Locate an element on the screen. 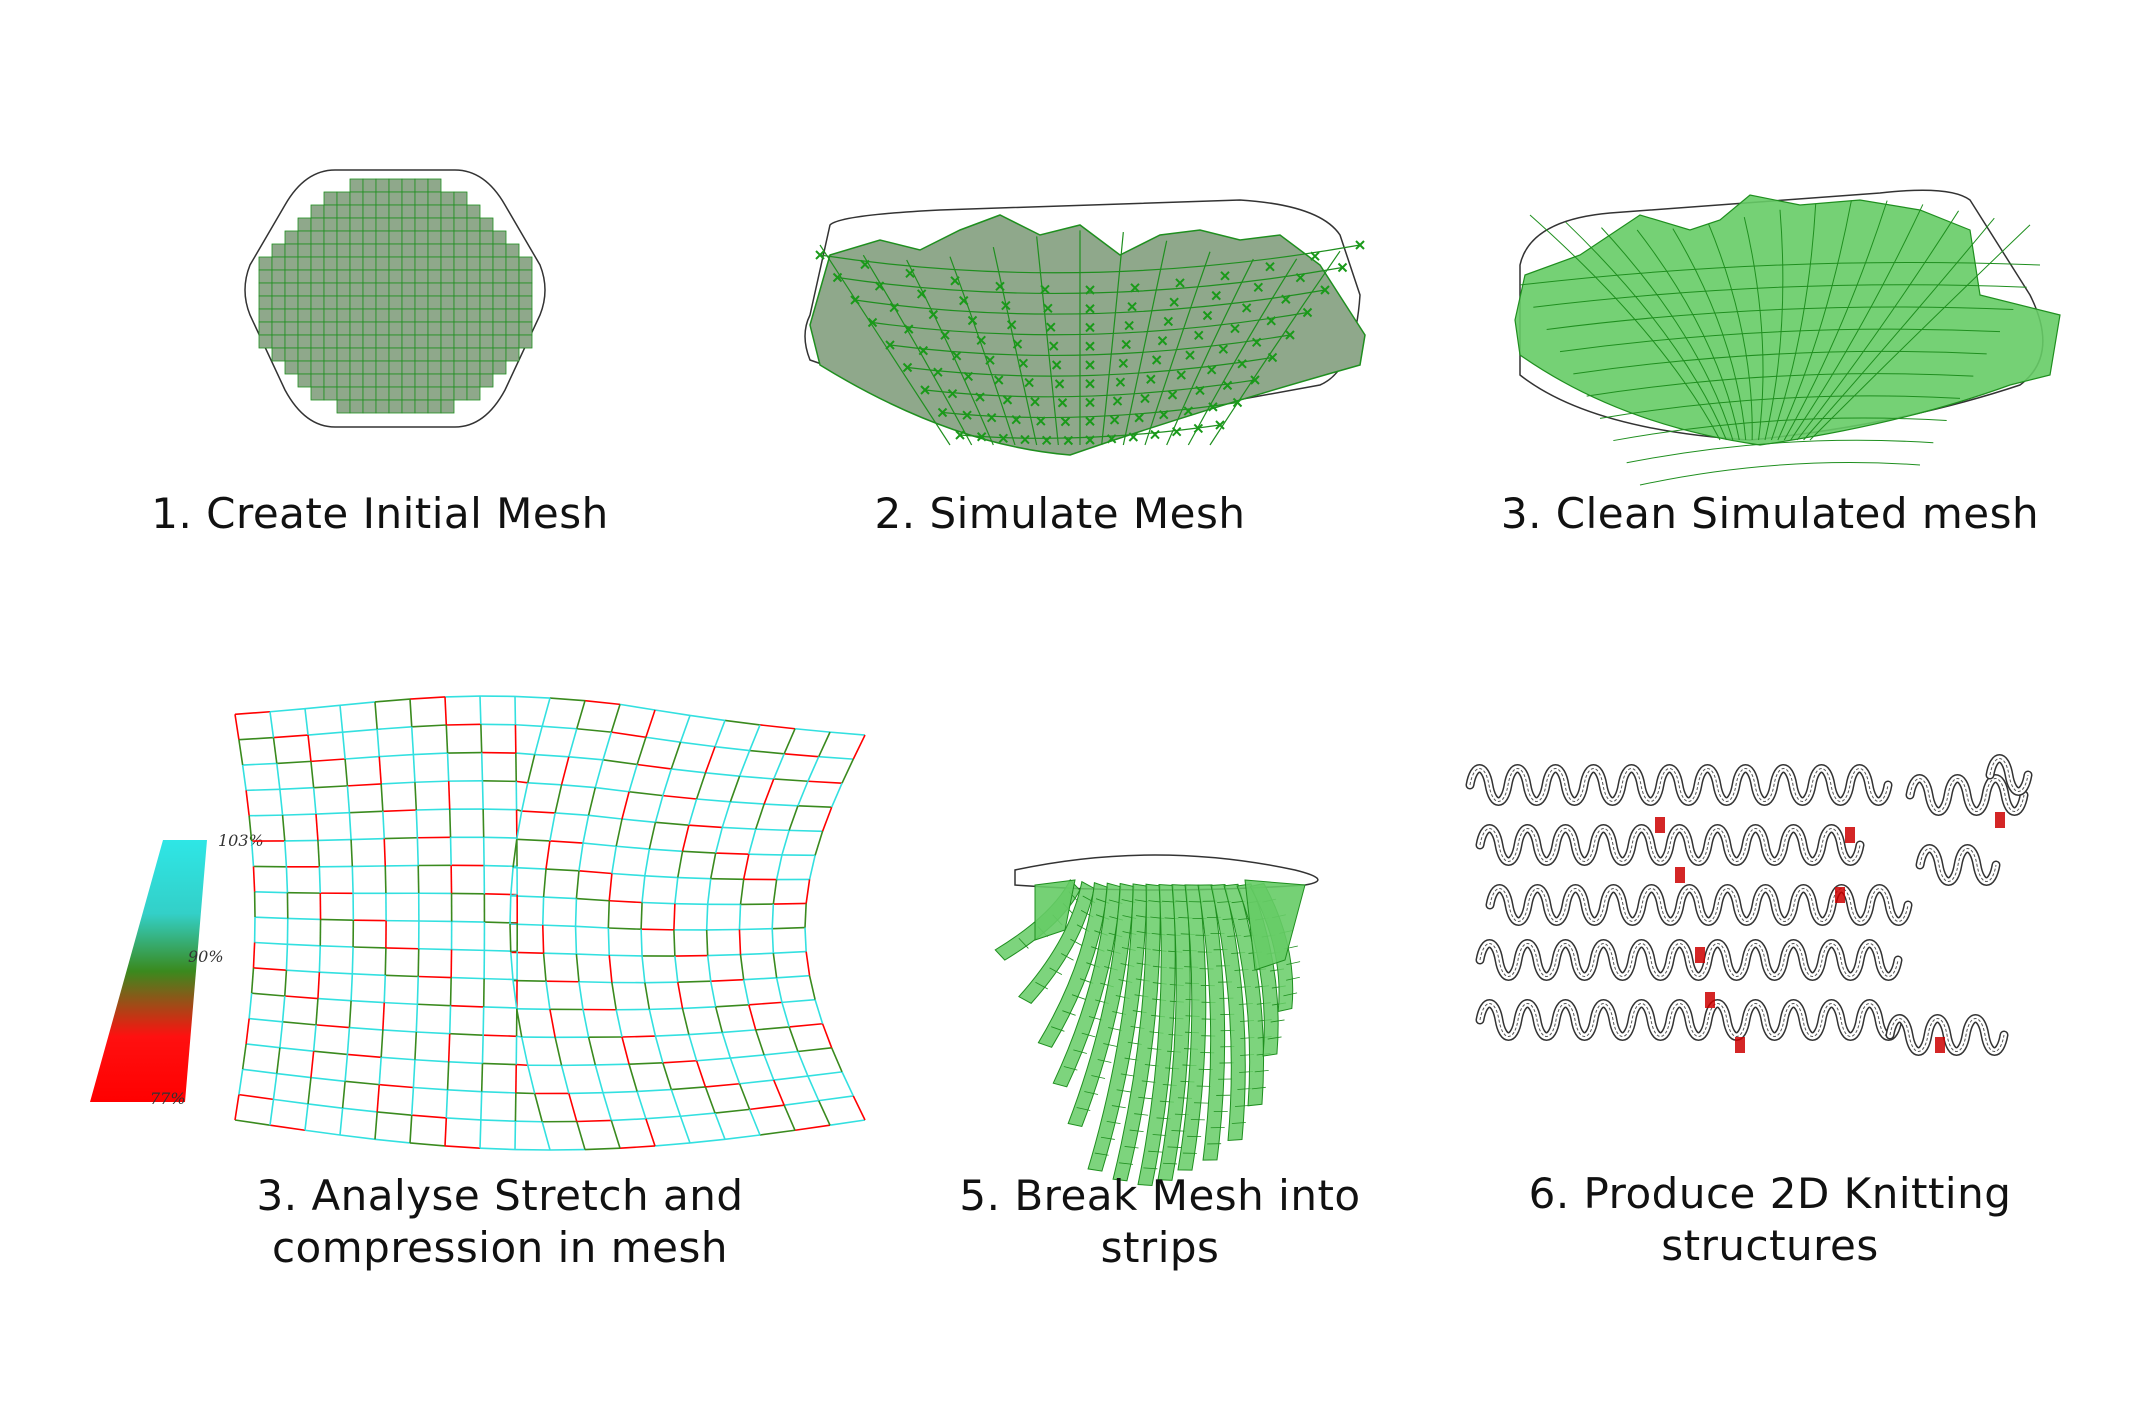 This screenshot has height=1402, width=2134. sim-mesh-line is located at coordinates (885, 345).